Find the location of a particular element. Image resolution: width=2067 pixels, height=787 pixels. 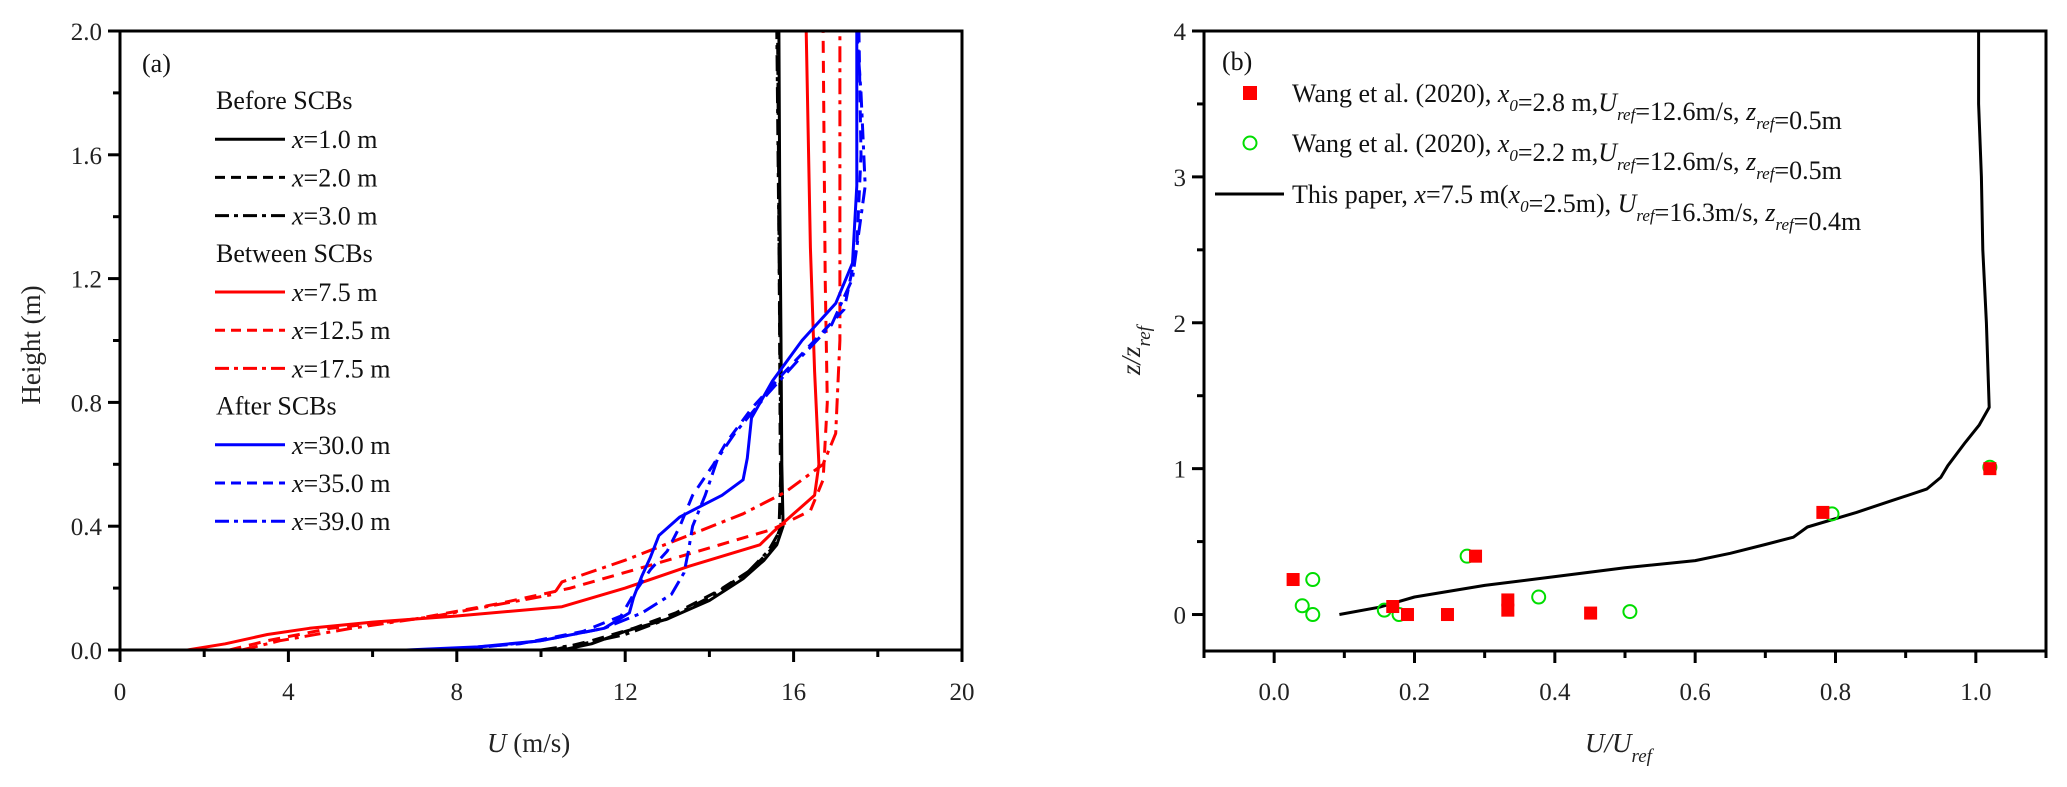

series-line-x-1-0-m is located at coordinates (673, 341).